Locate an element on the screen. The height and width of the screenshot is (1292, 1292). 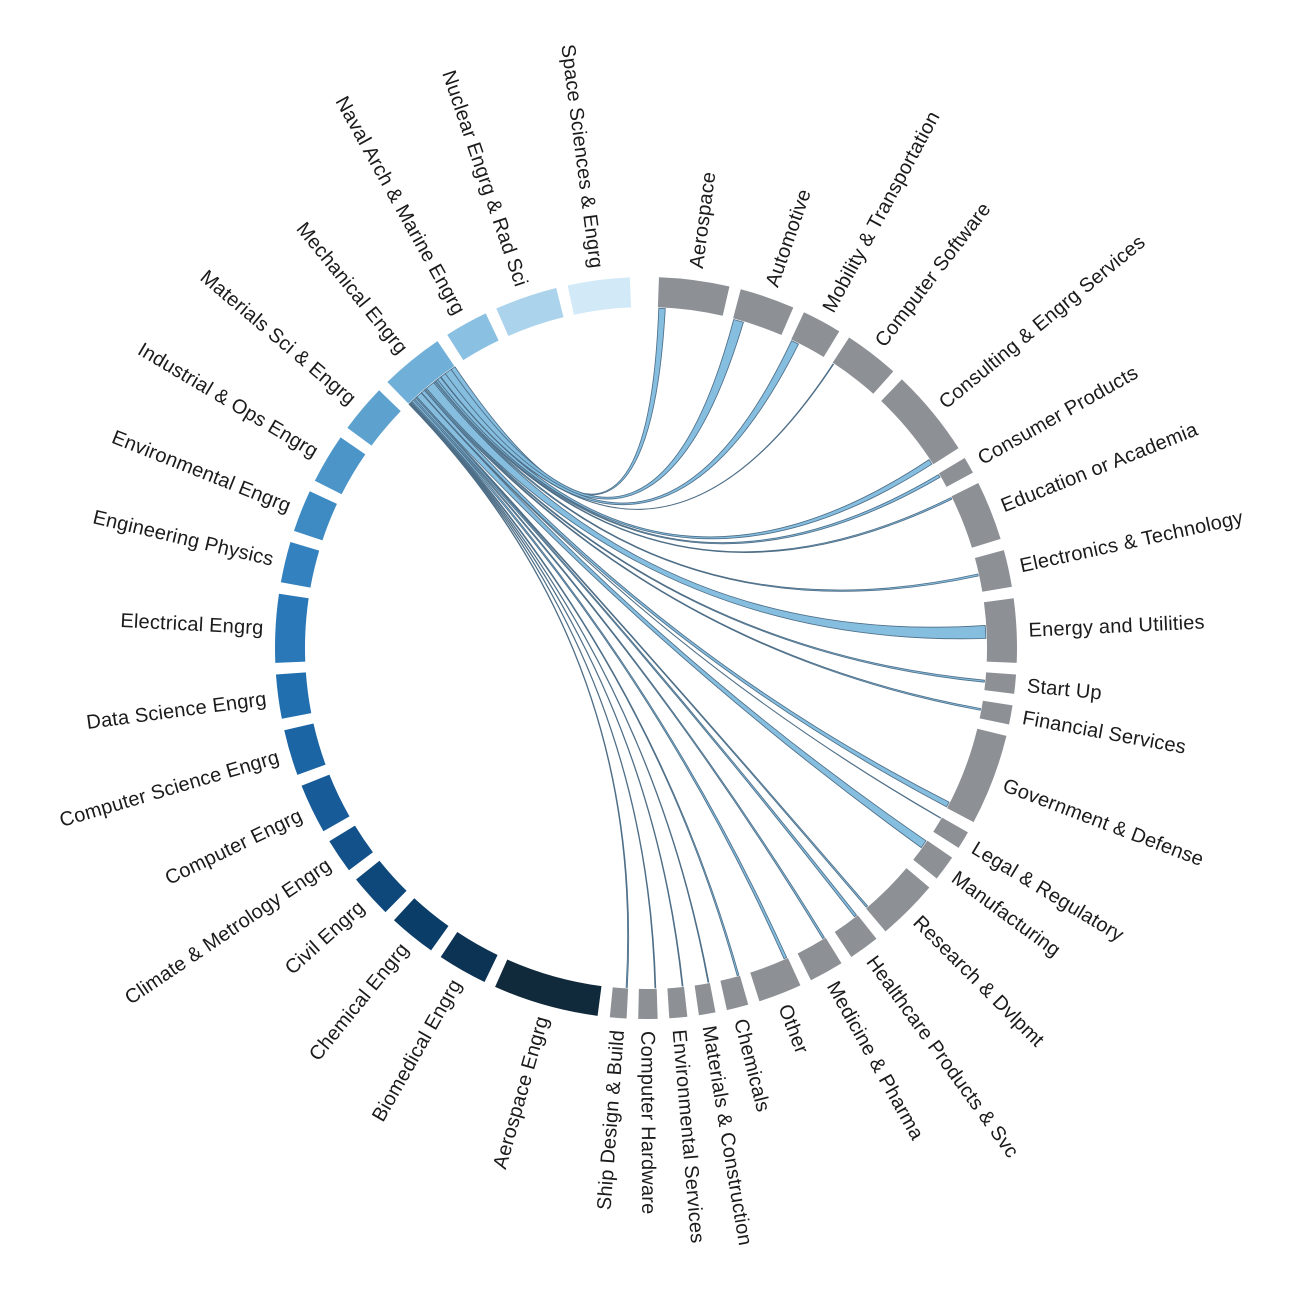
label-energy-and-utilities: Energy and Utilities is located at coordinates (1116, 626).